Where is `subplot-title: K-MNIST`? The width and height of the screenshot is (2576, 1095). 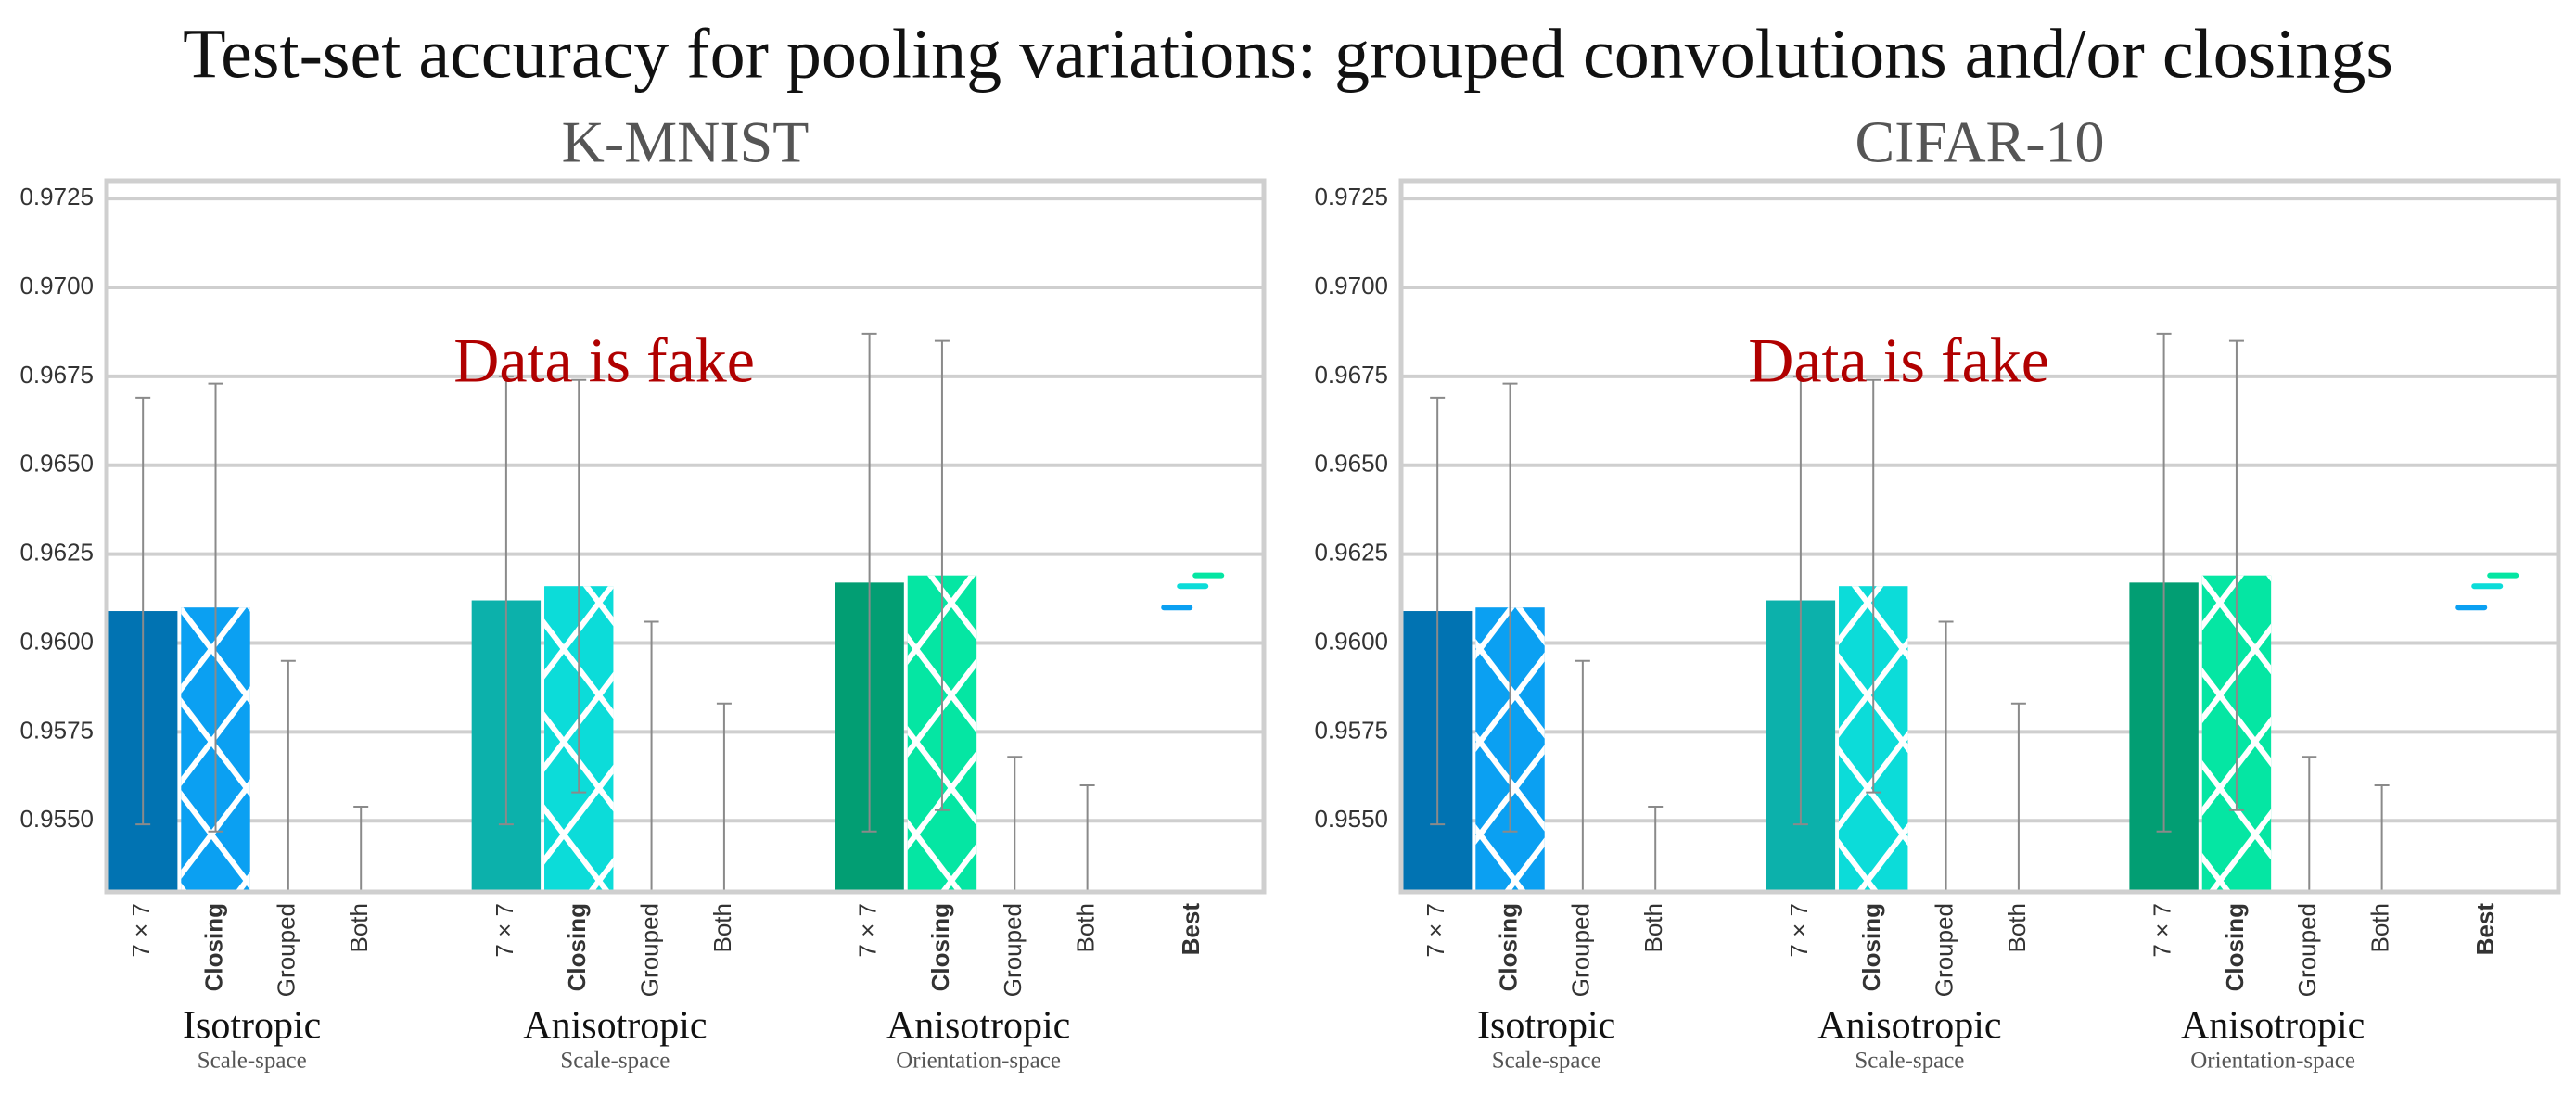 subplot-title: K-MNIST is located at coordinates (686, 142).